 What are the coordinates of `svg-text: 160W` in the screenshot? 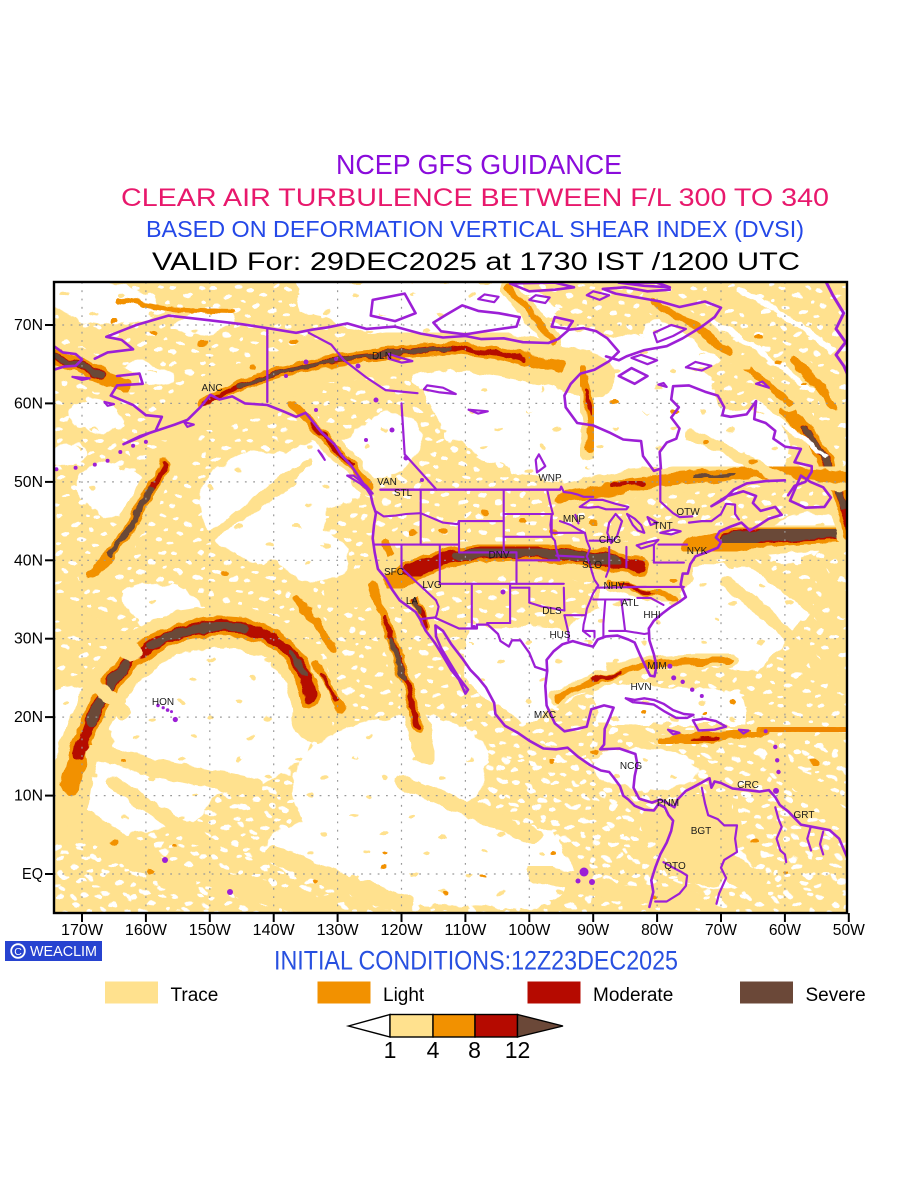 It's located at (146, 930).